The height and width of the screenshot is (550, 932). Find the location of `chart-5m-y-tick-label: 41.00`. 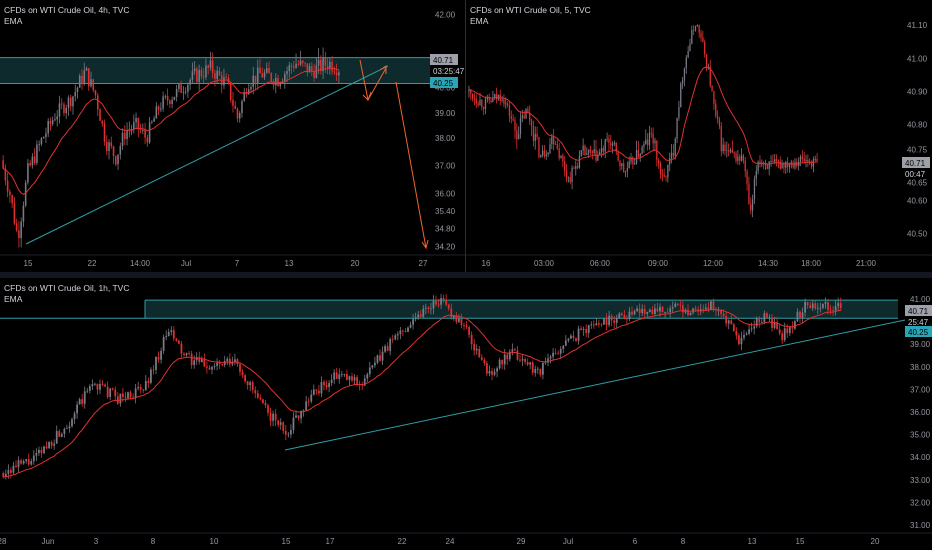

chart-5m-y-tick-label: 41.00 is located at coordinates (917, 58).